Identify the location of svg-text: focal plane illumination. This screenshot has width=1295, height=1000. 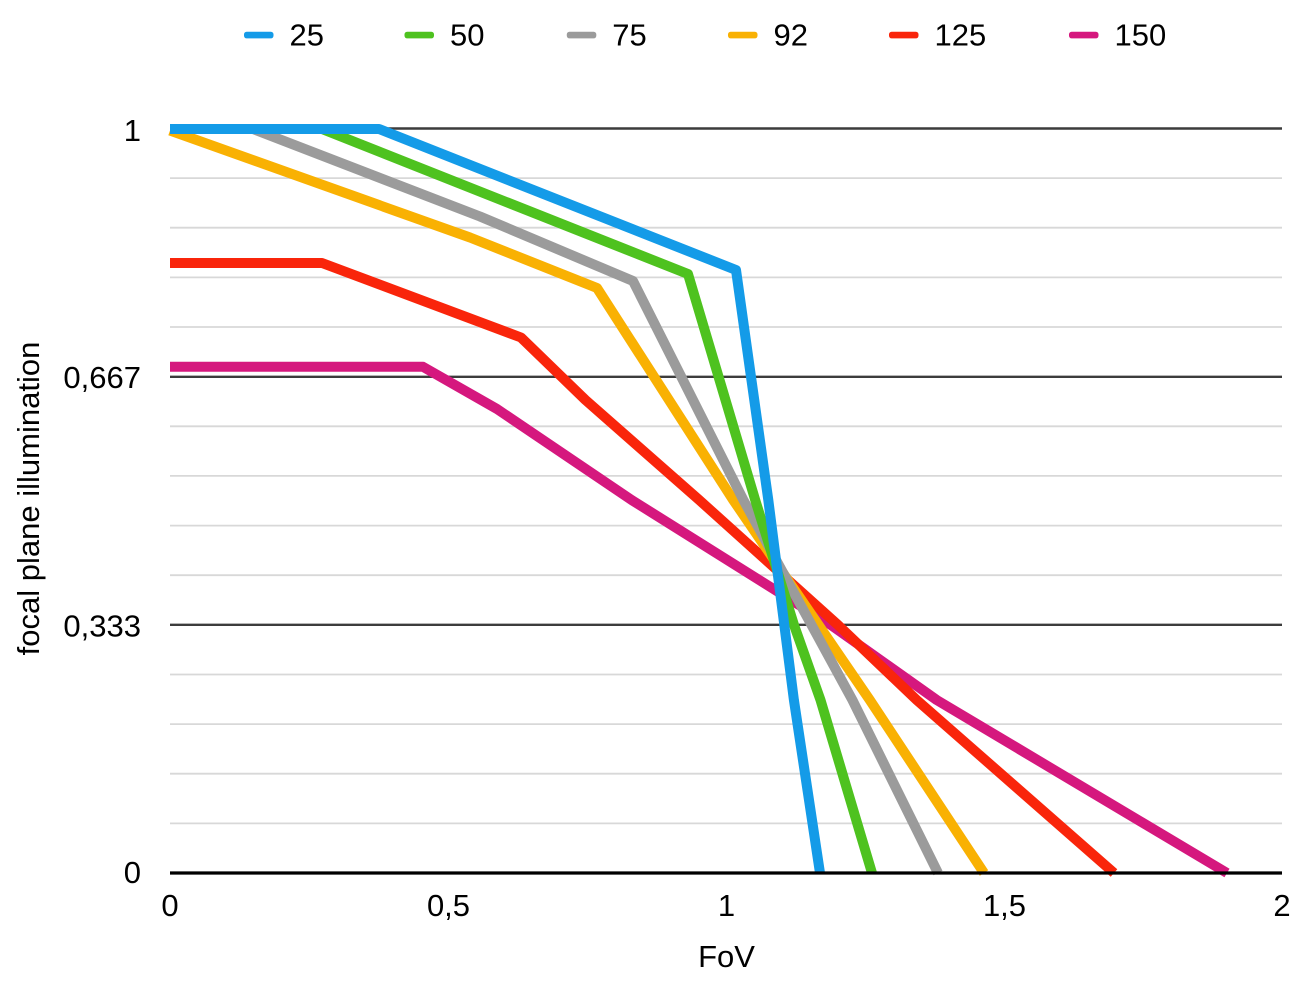
(28, 499).